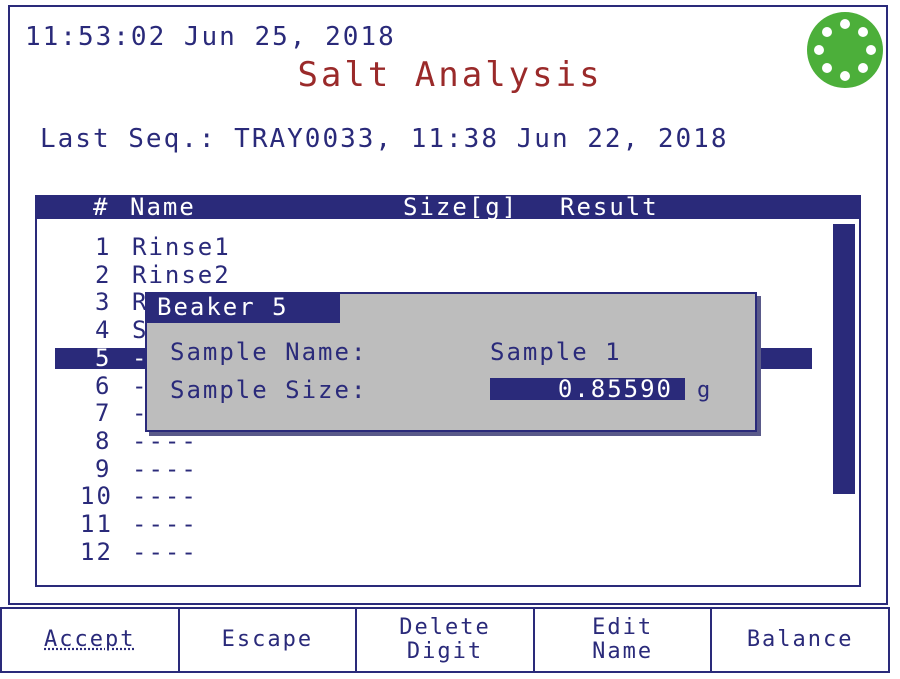  What do you see at coordinates (450, 75) in the screenshot?
I see `page-title: Salt Analysis` at bounding box center [450, 75].